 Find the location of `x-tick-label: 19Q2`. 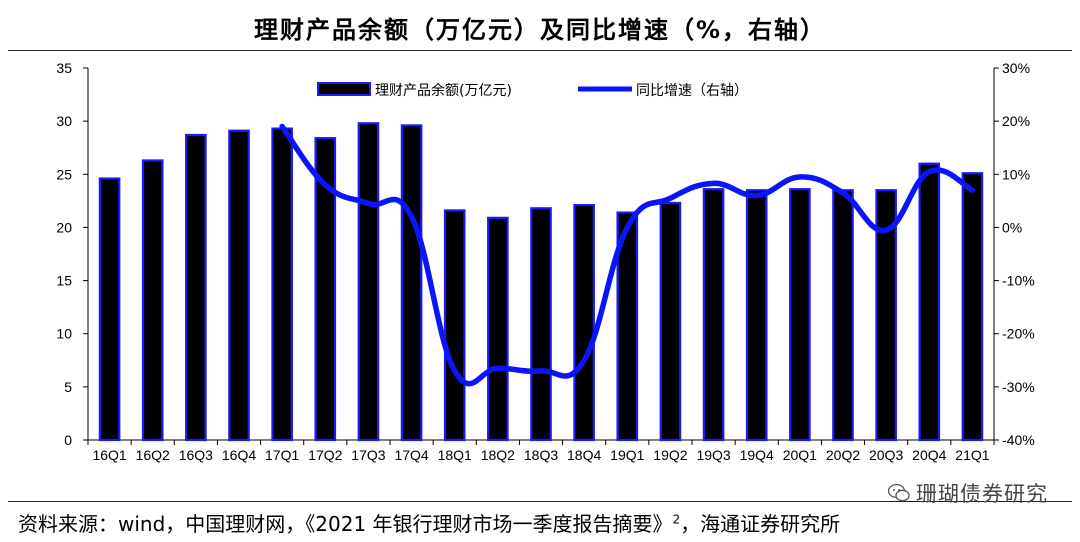

x-tick-label: 19Q2 is located at coordinates (670, 455).